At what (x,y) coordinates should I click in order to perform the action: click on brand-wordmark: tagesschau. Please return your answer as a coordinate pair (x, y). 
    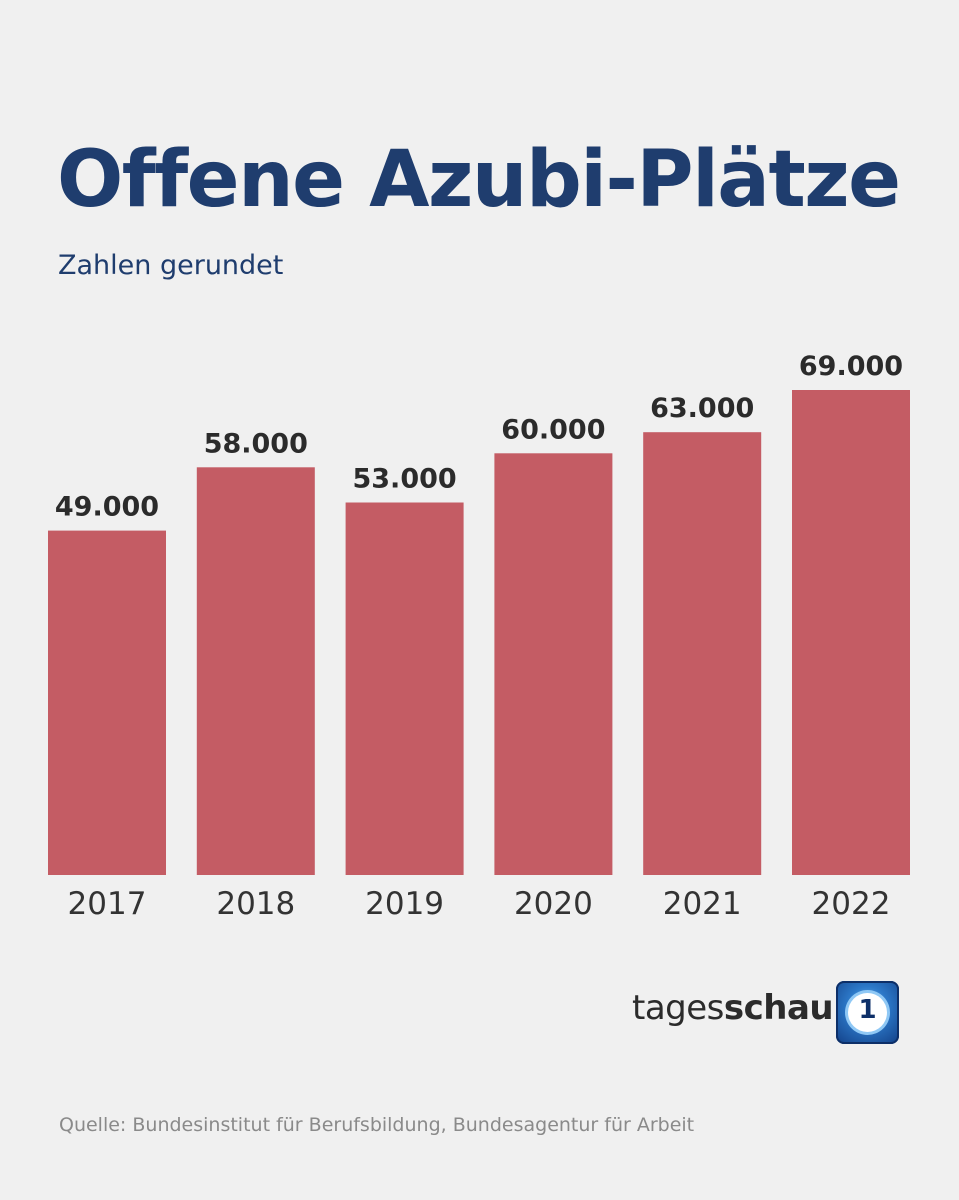
    Looking at the image, I should click on (733, 1008).